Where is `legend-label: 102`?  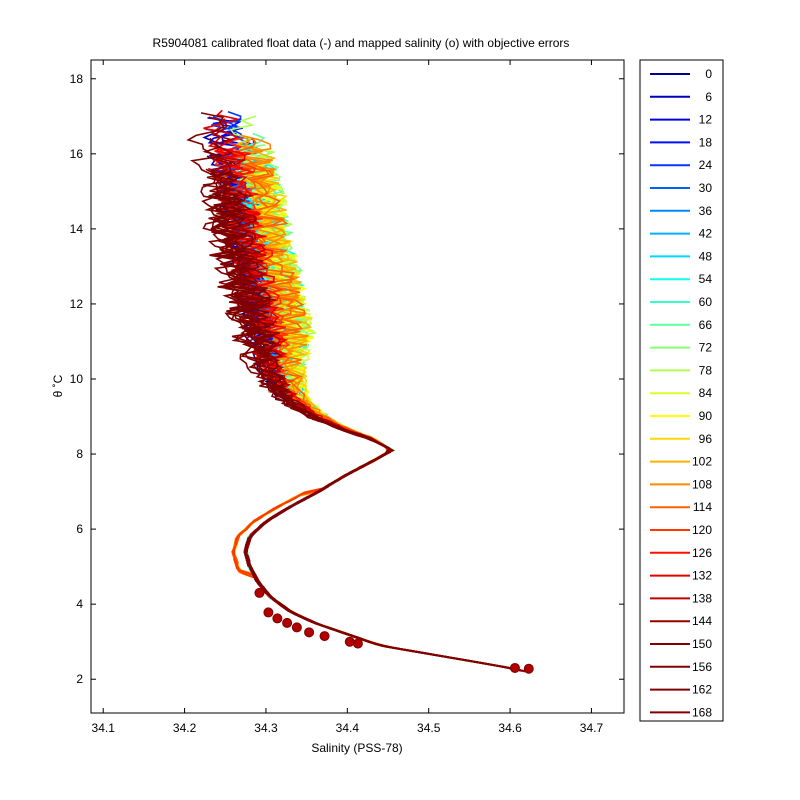
legend-label: 102 is located at coordinates (702, 462).